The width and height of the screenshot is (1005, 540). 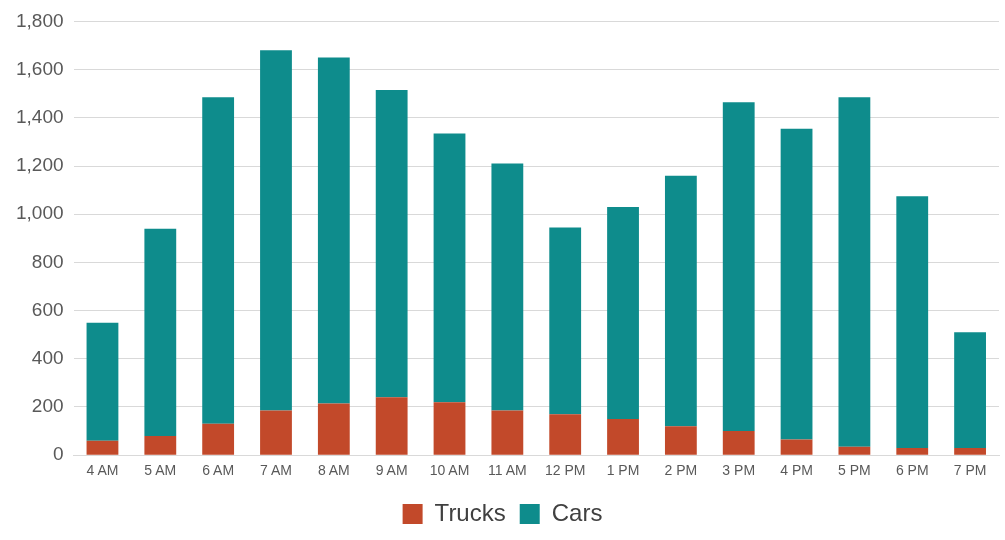 What do you see at coordinates (623, 470) in the screenshot?
I see `x-tick-label: 1 PM` at bounding box center [623, 470].